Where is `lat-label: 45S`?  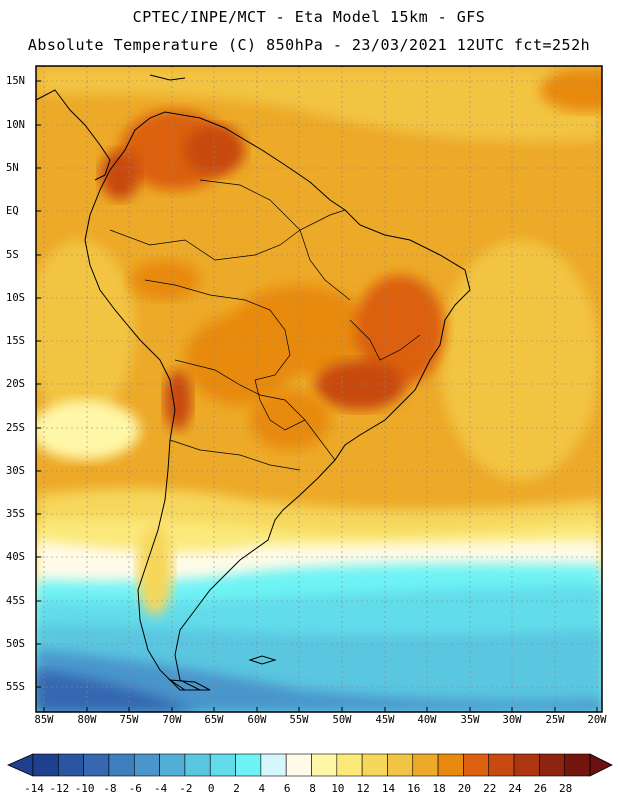 lat-label: 45S is located at coordinates (15, 601).